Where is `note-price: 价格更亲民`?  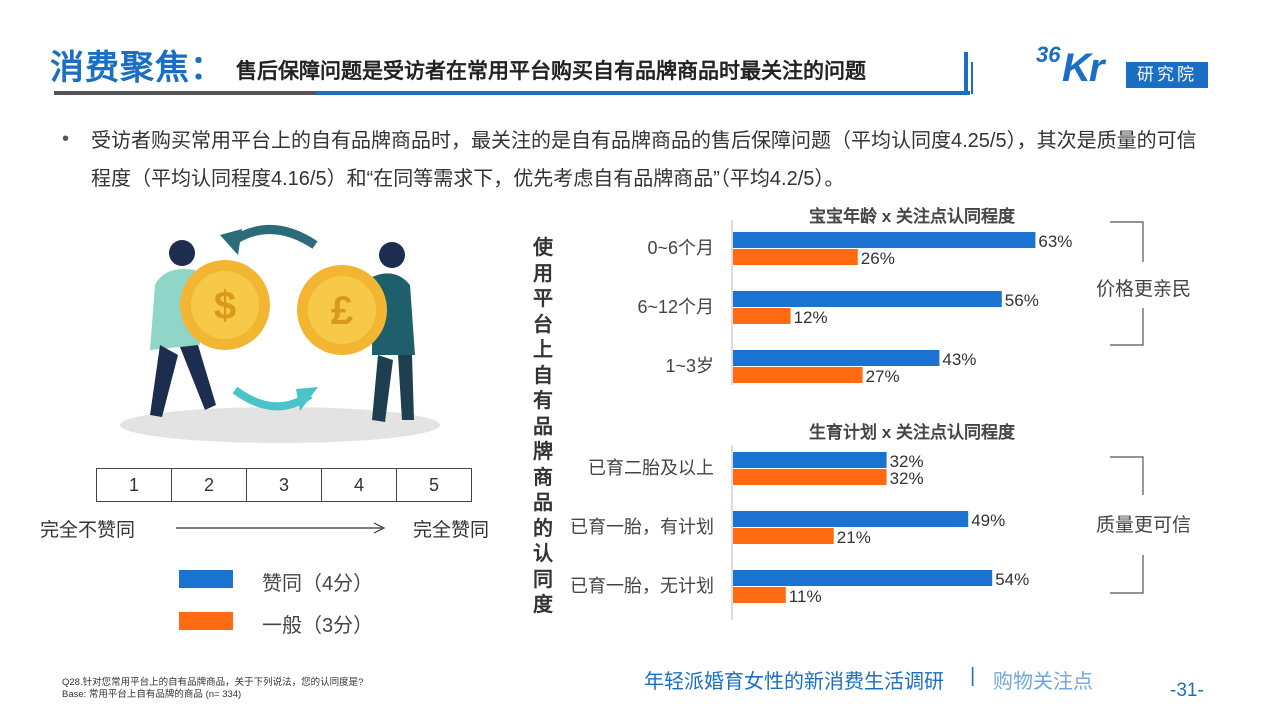
note-price: 价格更亲民 is located at coordinates (1144, 289).